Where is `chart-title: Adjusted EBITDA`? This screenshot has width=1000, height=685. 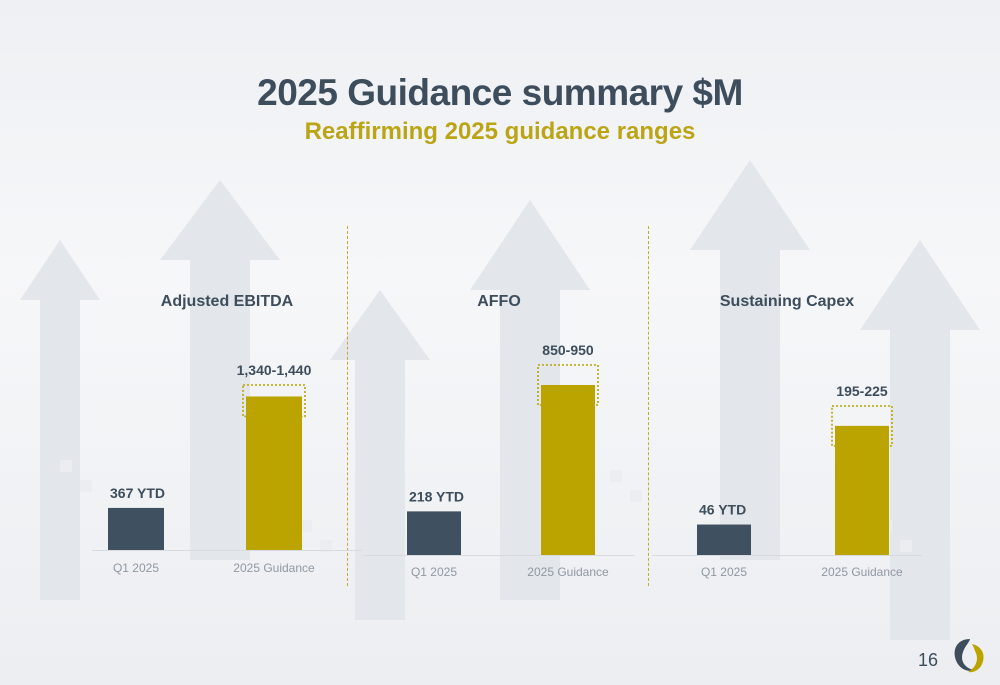
chart-title: Adjusted EBITDA is located at coordinates (227, 301).